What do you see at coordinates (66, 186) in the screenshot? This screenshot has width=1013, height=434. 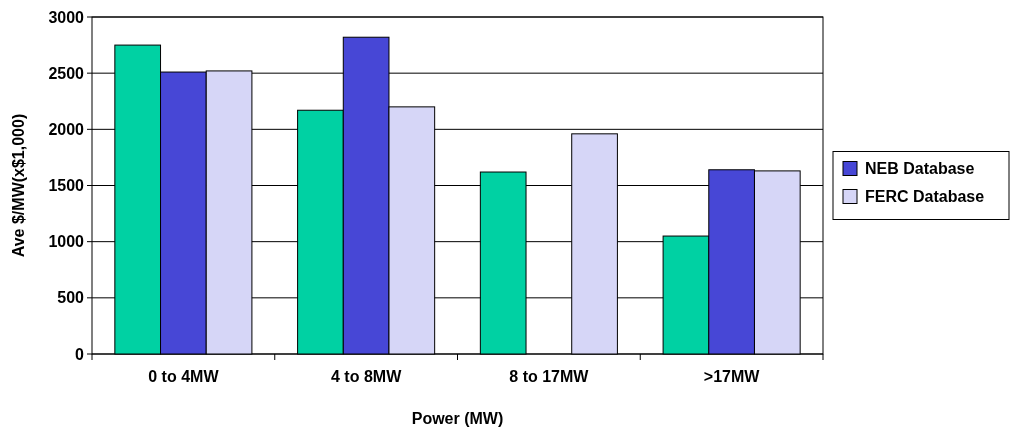 I see `y-tick-label: 1500` at bounding box center [66, 186].